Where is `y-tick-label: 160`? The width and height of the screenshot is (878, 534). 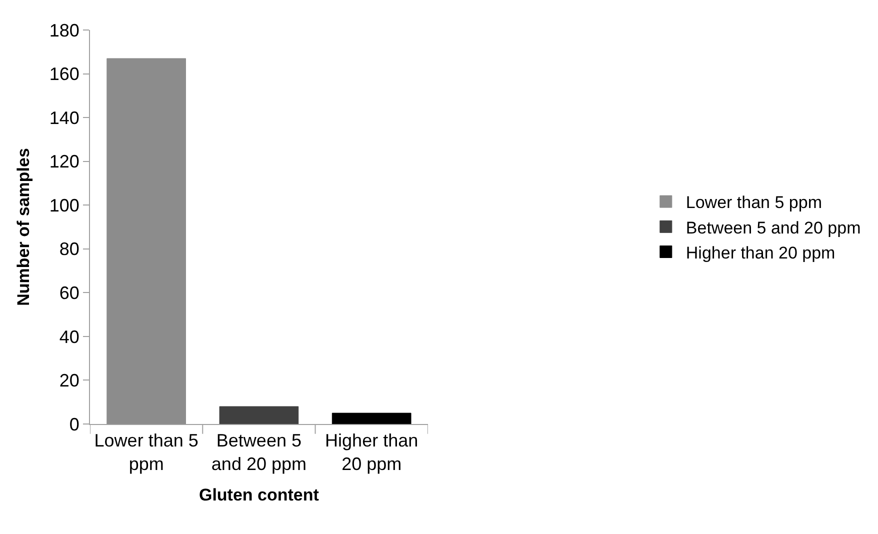 y-tick-label: 160 is located at coordinates (64, 74).